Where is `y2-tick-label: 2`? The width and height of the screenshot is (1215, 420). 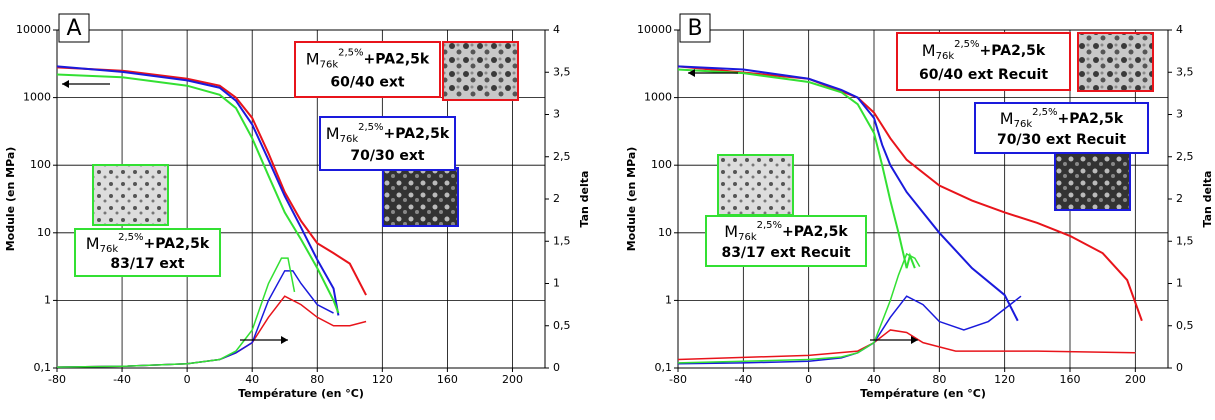
y2-tick-label: 2 is located at coordinates (556, 198).